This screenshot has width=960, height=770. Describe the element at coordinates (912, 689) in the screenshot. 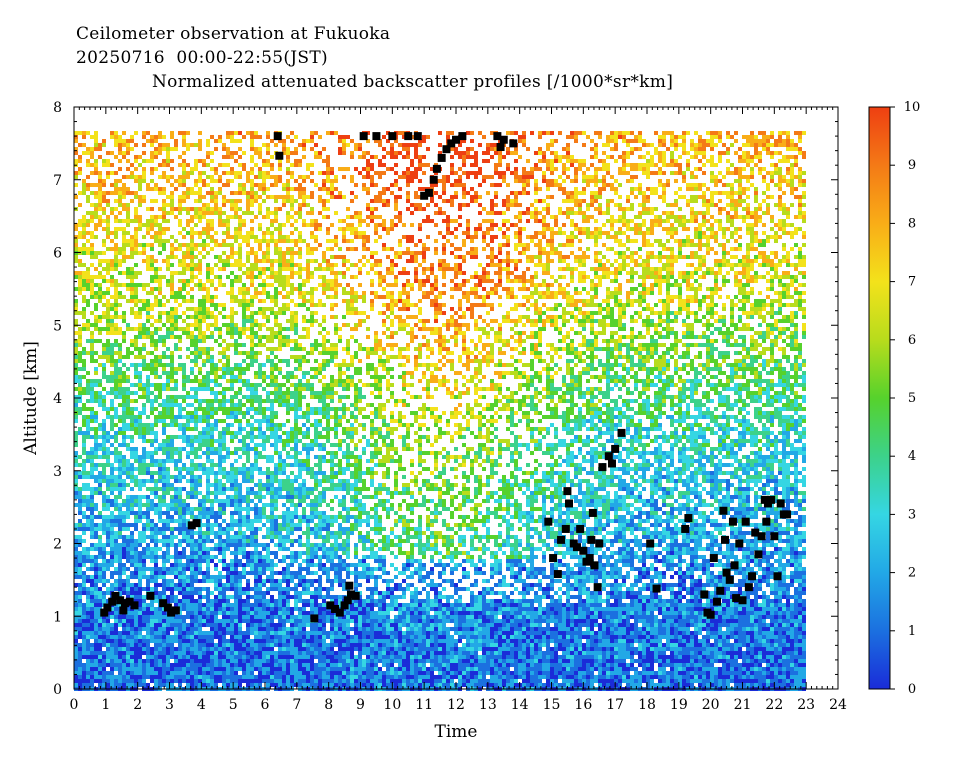

I see `colorbar-tick-label: 0` at that location.